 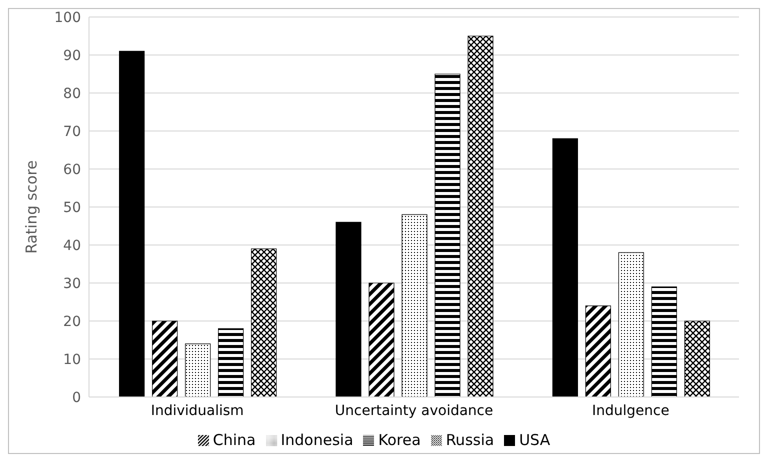 I want to click on y-tick-label: 30, so click(x=72, y=284).